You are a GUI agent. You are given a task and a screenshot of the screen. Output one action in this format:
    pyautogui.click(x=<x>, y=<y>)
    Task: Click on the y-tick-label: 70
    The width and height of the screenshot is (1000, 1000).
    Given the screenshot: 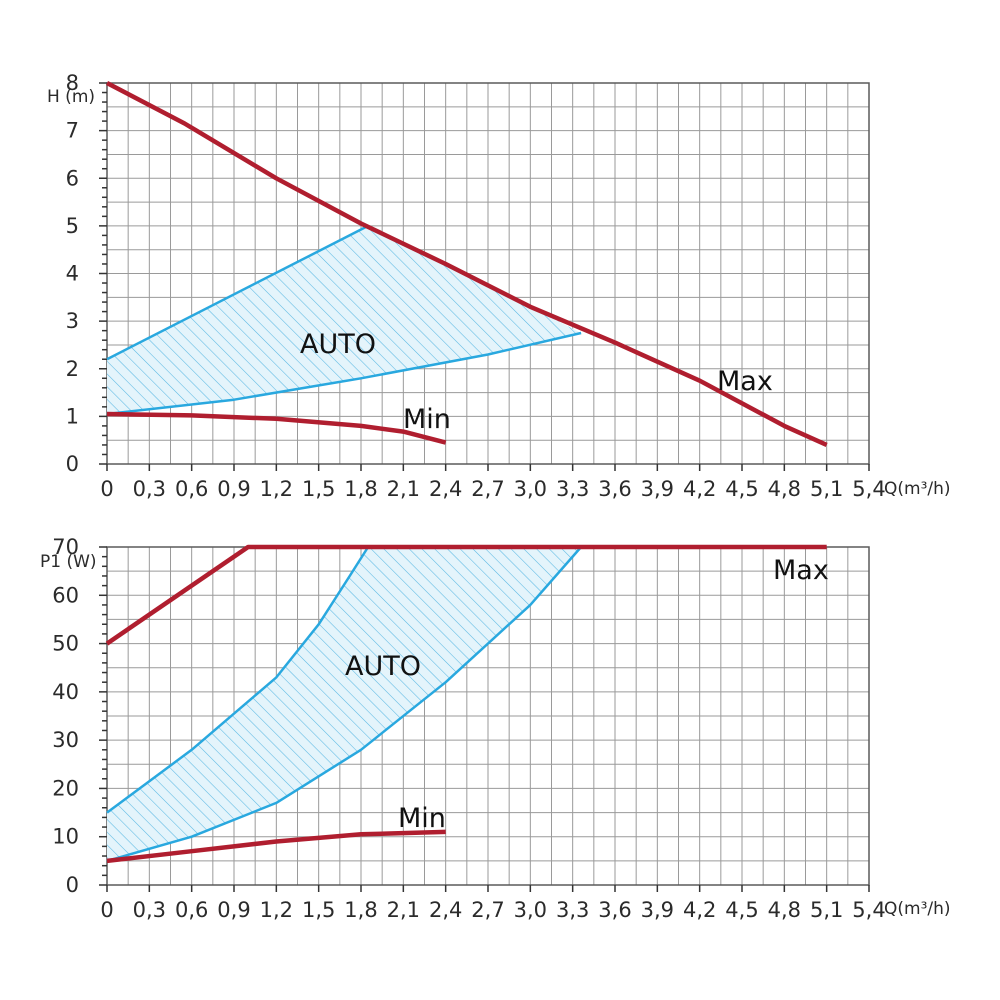 What is the action you would take?
    pyautogui.click(x=65, y=547)
    